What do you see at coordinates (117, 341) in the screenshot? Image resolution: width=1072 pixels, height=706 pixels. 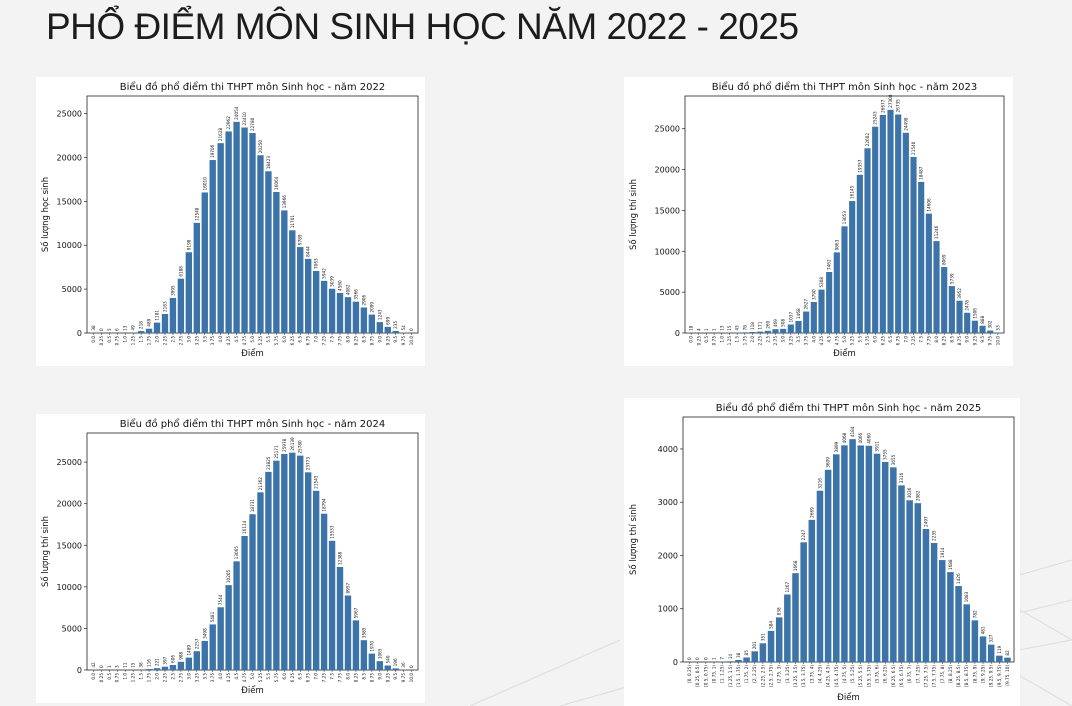 I see `x-tick-label: 0.75` at bounding box center [117, 341].